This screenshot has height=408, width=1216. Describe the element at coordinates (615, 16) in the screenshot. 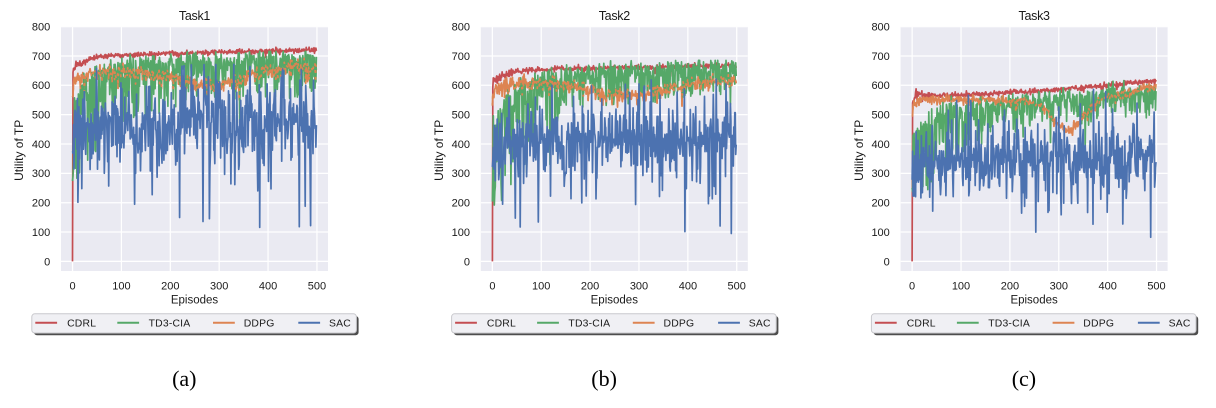

I see `svg-text: Task2` at that location.